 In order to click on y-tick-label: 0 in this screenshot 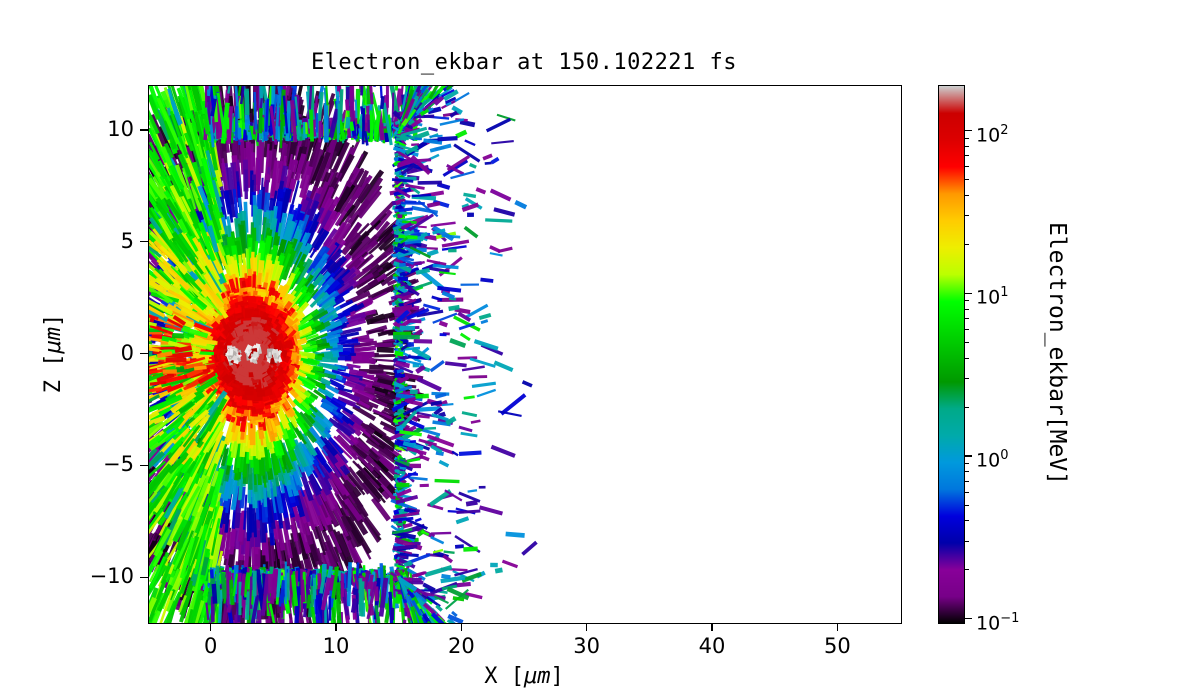, I will do `click(127, 352)`.